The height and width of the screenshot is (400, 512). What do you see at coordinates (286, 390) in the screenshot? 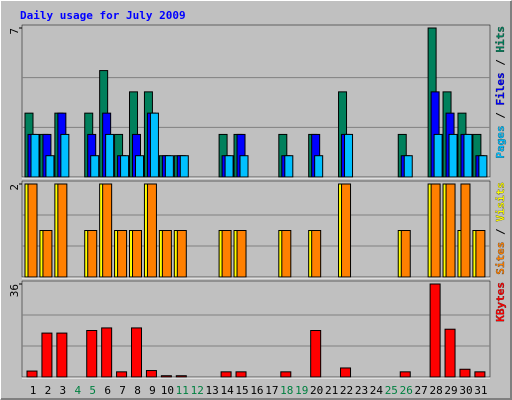
I see `x-tick-label: 18` at bounding box center [286, 390].